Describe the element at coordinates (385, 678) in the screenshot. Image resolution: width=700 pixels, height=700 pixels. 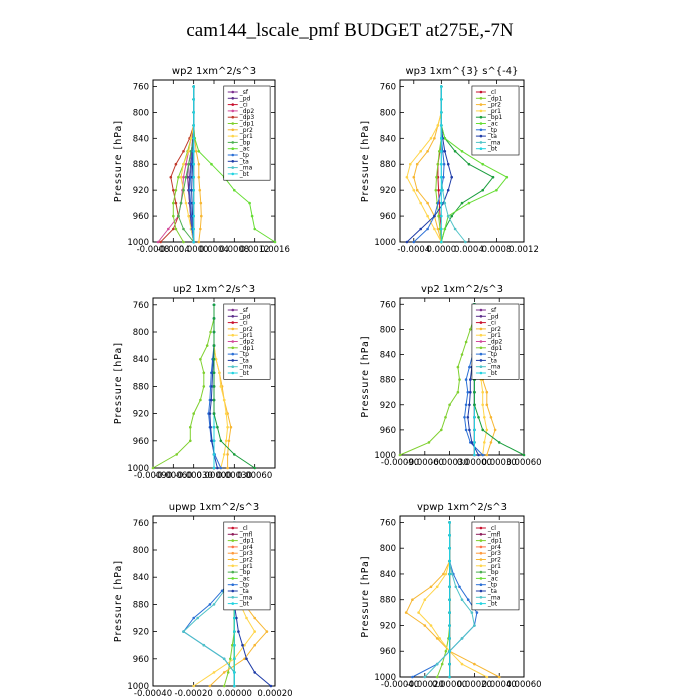
I see `y-tick-label: 1000` at that location.